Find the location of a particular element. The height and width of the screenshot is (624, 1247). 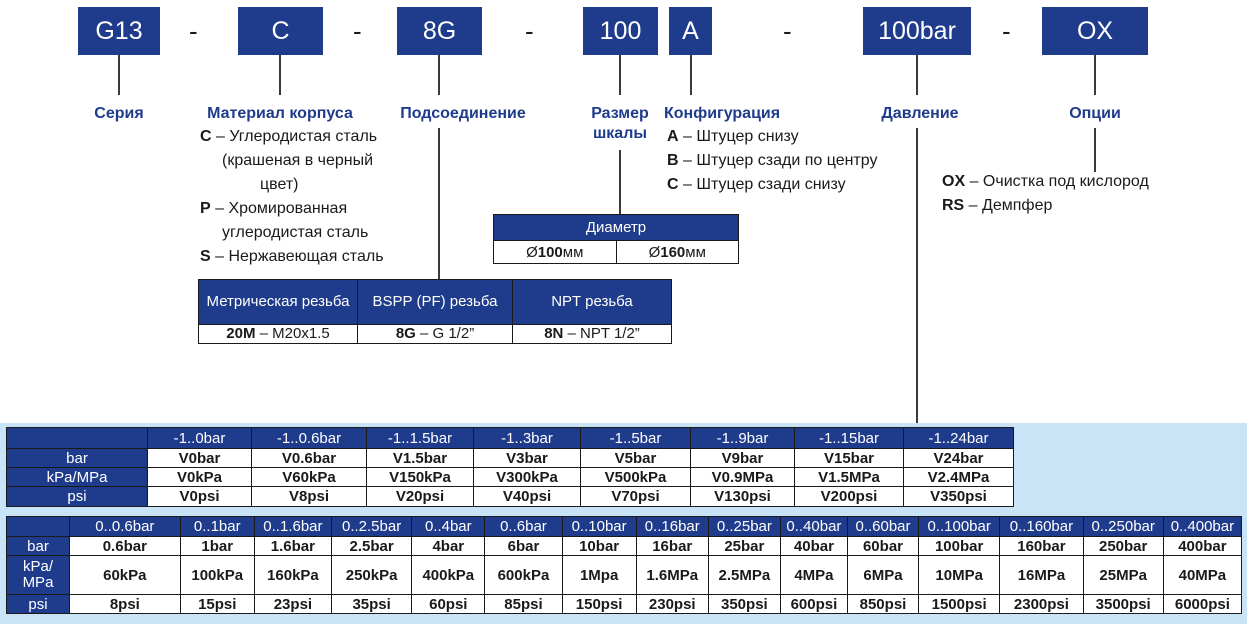

pressure-cell: 1.6MPa is located at coordinates (672, 575).